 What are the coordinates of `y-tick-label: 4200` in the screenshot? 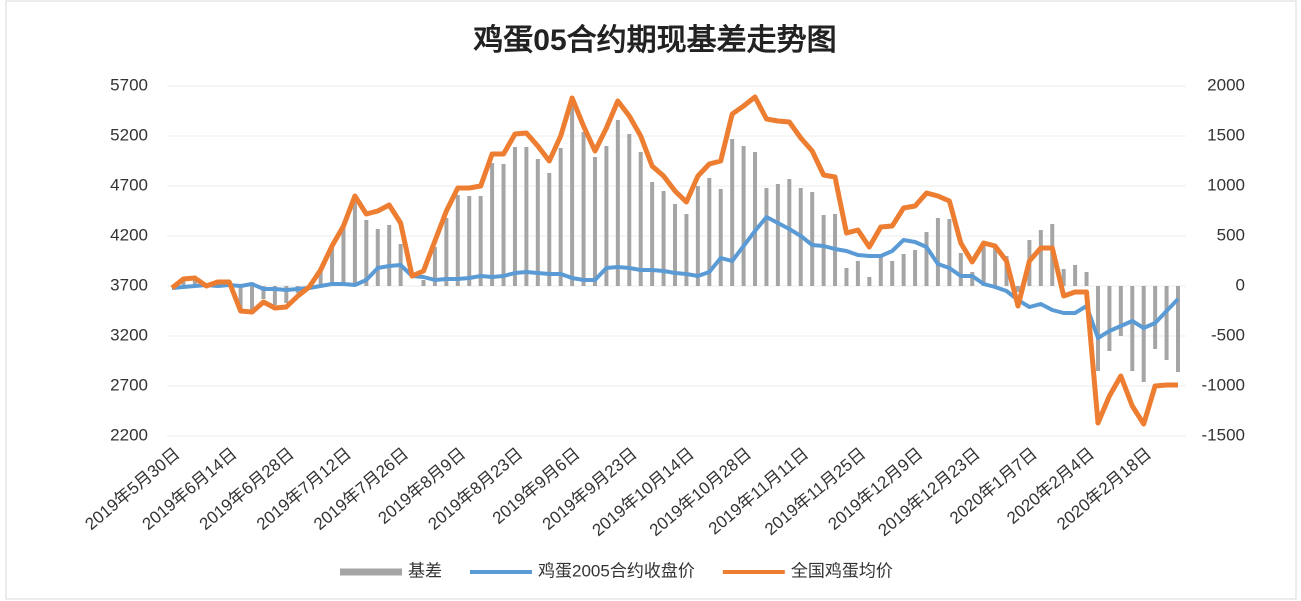 It's located at (129, 234).